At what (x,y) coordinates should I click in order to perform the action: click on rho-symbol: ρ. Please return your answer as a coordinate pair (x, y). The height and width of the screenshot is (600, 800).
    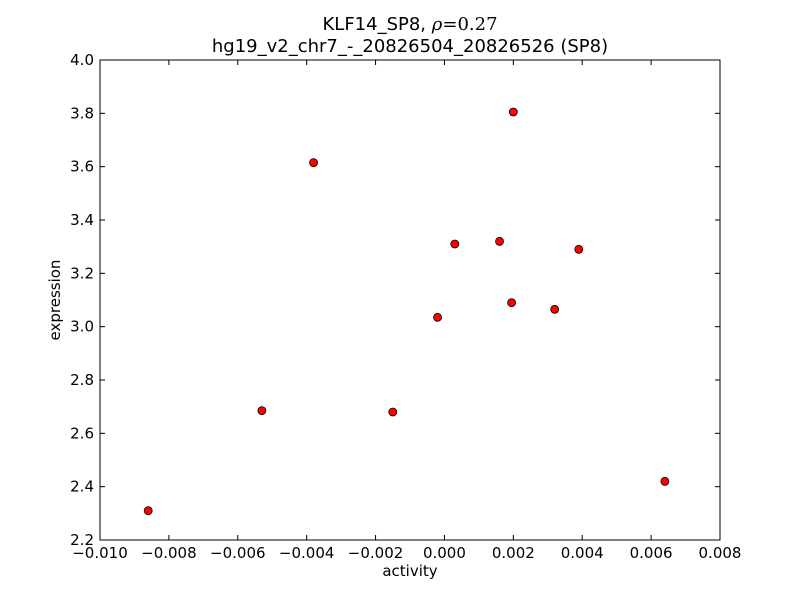
    Looking at the image, I should click on (437, 24).